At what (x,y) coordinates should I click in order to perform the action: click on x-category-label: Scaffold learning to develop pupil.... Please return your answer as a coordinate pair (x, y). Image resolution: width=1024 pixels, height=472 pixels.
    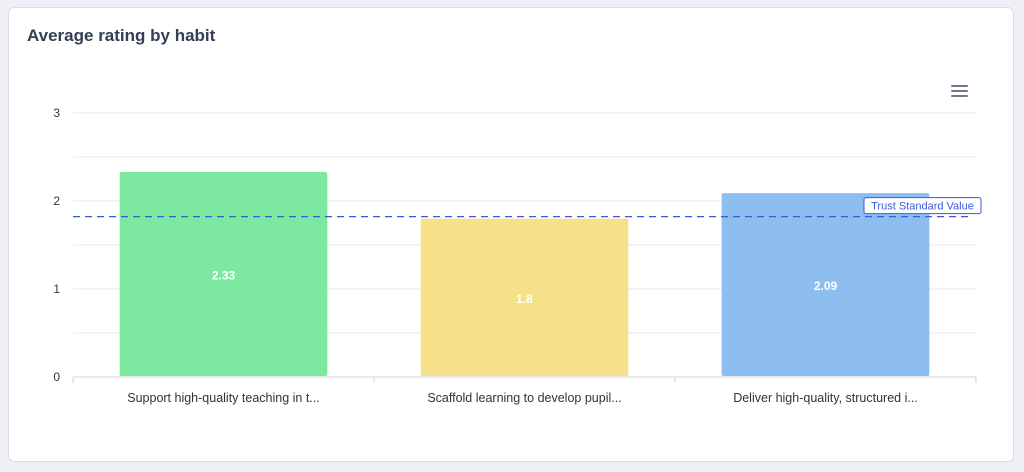
    Looking at the image, I should click on (524, 398).